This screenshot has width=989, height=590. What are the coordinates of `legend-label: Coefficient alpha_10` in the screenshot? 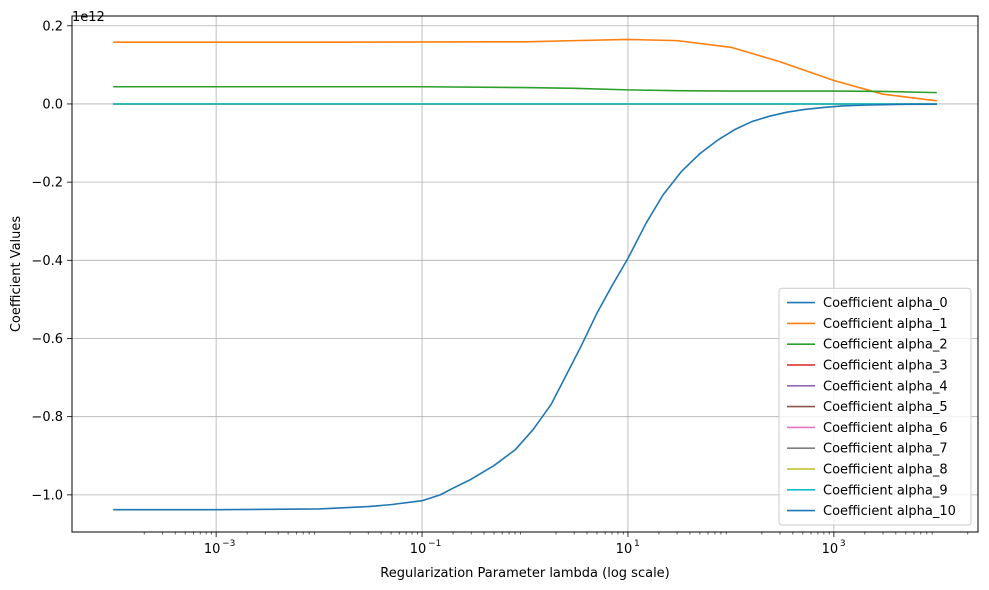 It's located at (889, 511).